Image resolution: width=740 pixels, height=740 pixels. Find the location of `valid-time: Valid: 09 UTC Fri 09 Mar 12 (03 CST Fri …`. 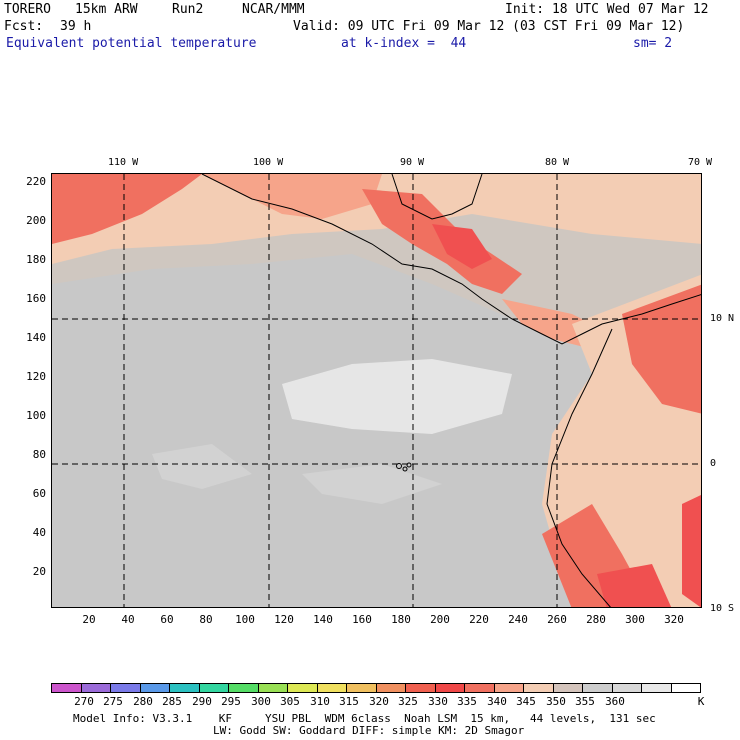

valid-time: Valid: 09 UTC Fri 09 Mar 12 (03 CST Fri … is located at coordinates (489, 26).